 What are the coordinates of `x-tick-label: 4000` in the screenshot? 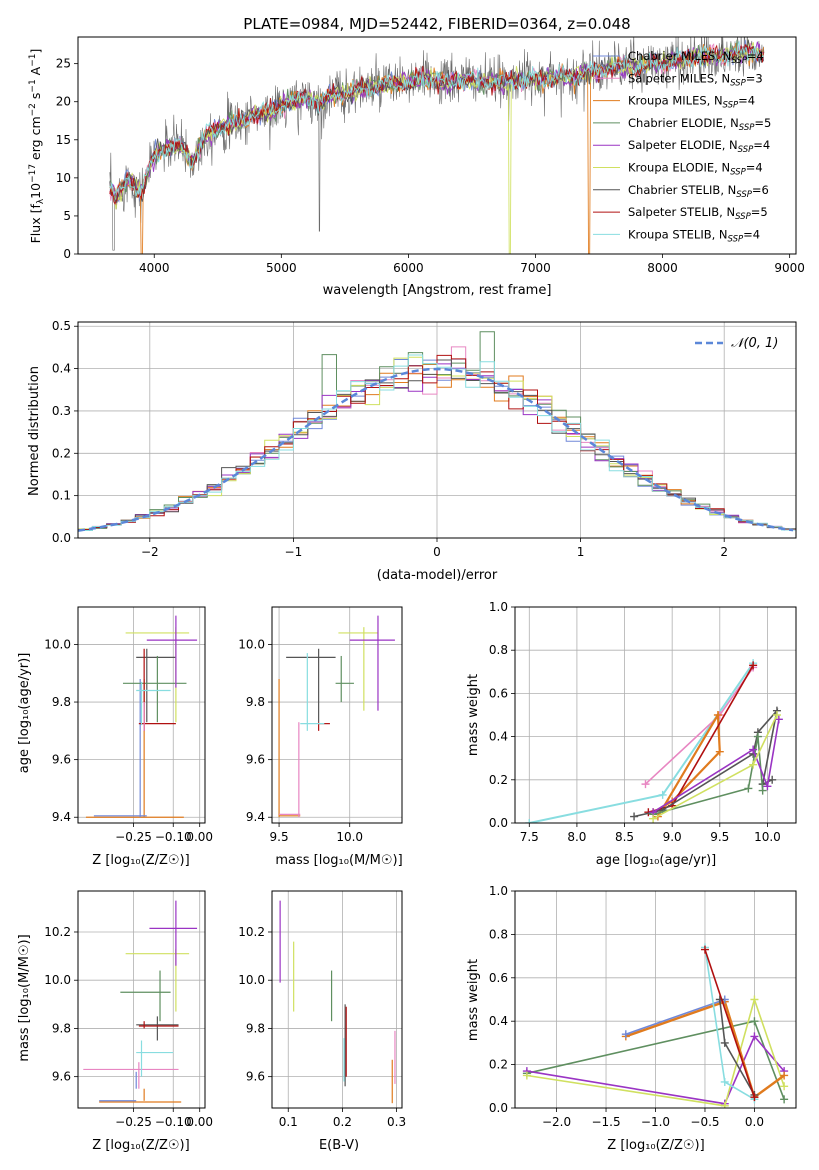 It's located at (154, 268).